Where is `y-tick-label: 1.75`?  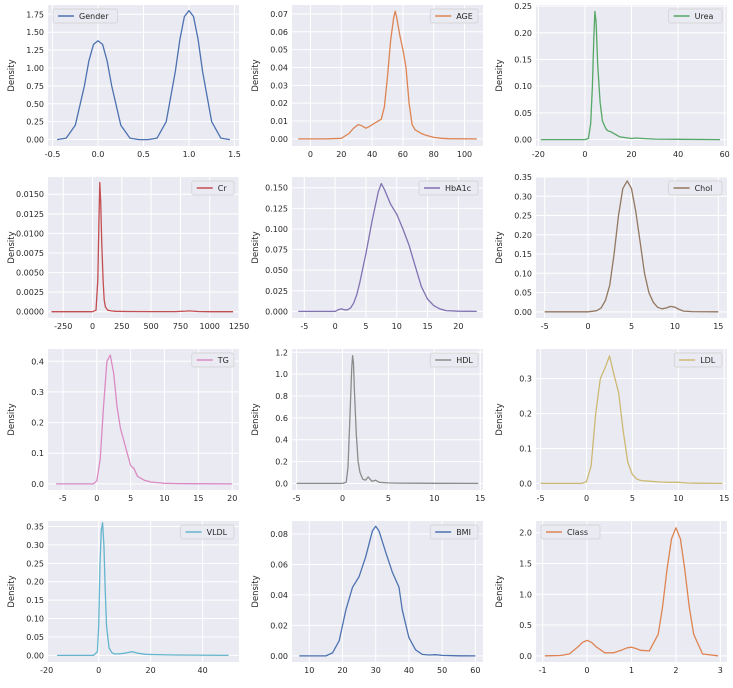
y-tick-label: 1.75 is located at coordinates (35, 14).